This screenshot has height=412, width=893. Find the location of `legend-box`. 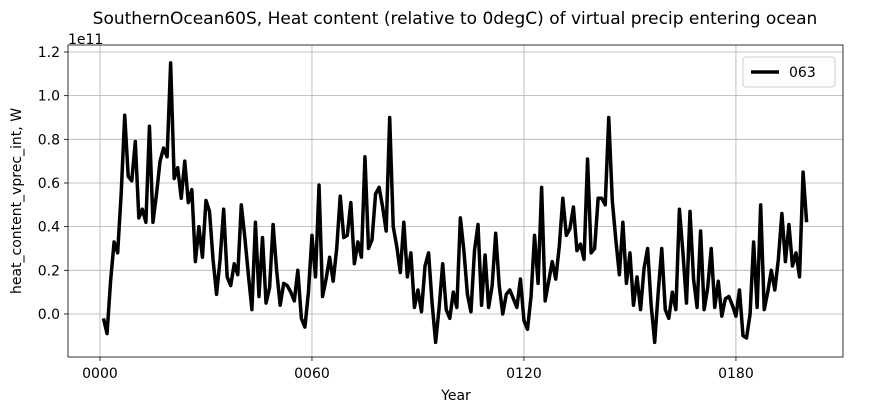

legend-box is located at coordinates (789, 72).